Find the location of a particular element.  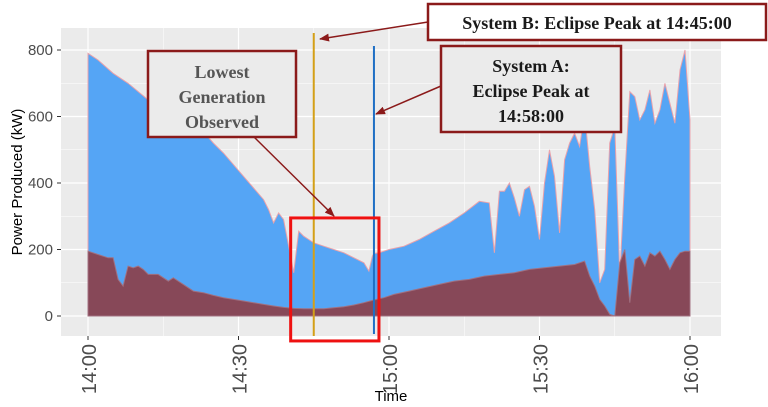

system-a-annotation-line: Eclipse Peak at is located at coordinates (531, 91).